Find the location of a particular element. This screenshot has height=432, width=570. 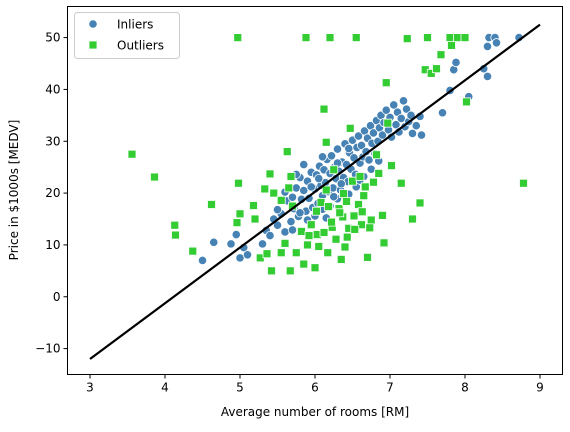

x-tick-label: 9 is located at coordinates (540, 388).